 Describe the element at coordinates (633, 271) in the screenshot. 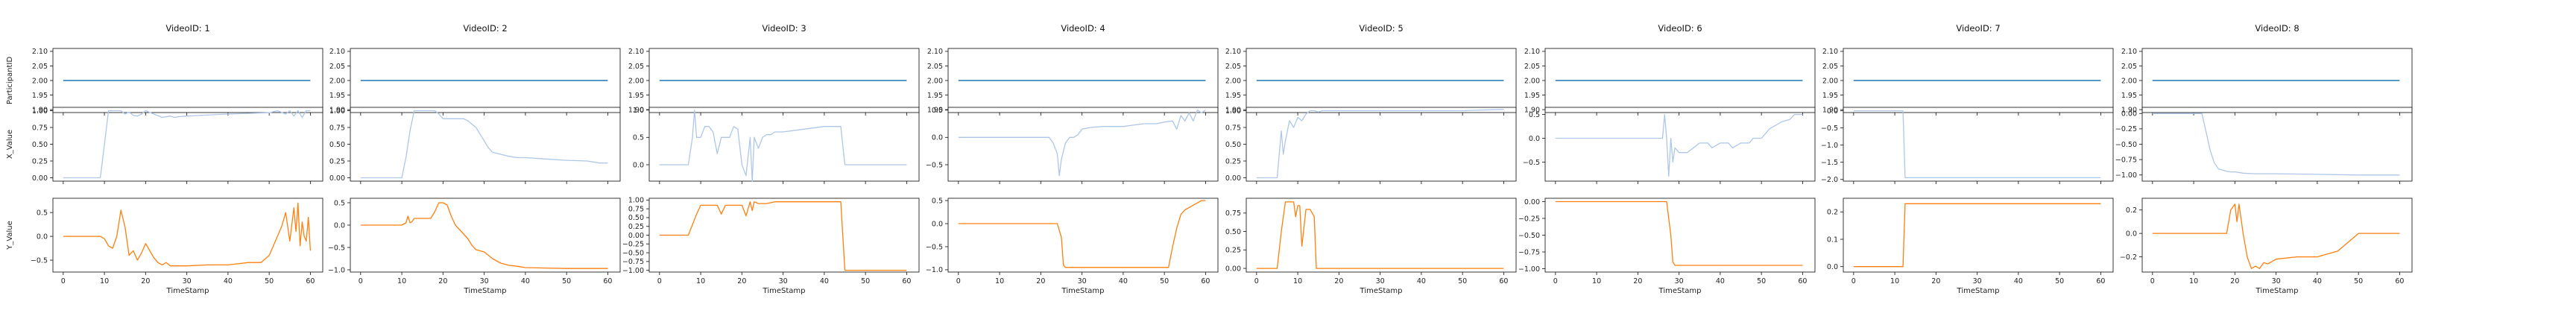

I see `y-tick-label: −1.00` at that location.